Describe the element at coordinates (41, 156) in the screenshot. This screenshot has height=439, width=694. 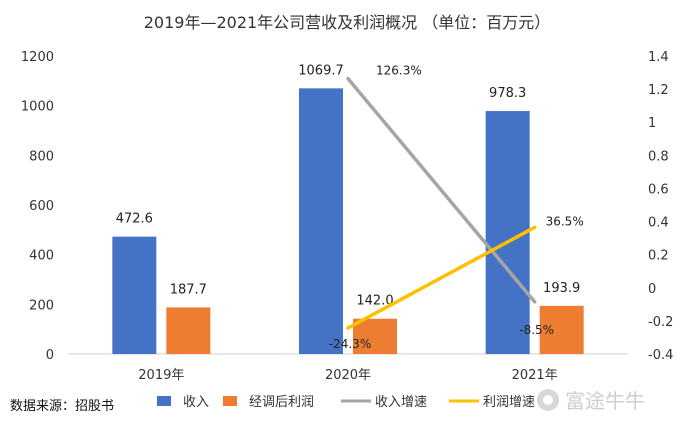
I see `left-tick-label: 800` at that location.